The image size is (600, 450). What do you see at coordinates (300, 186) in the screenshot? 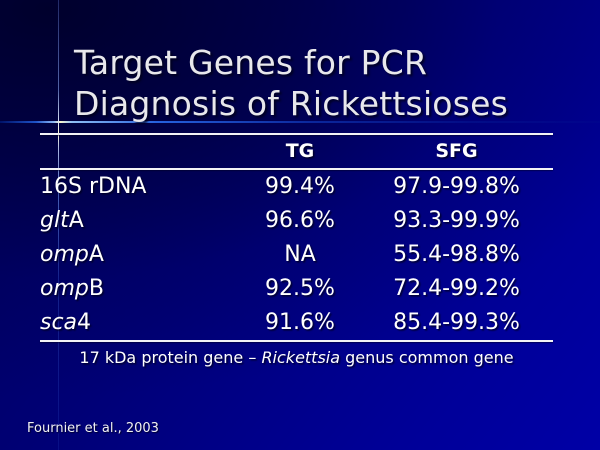
I see `tg-value-cell: 99.4%` at bounding box center [300, 186].